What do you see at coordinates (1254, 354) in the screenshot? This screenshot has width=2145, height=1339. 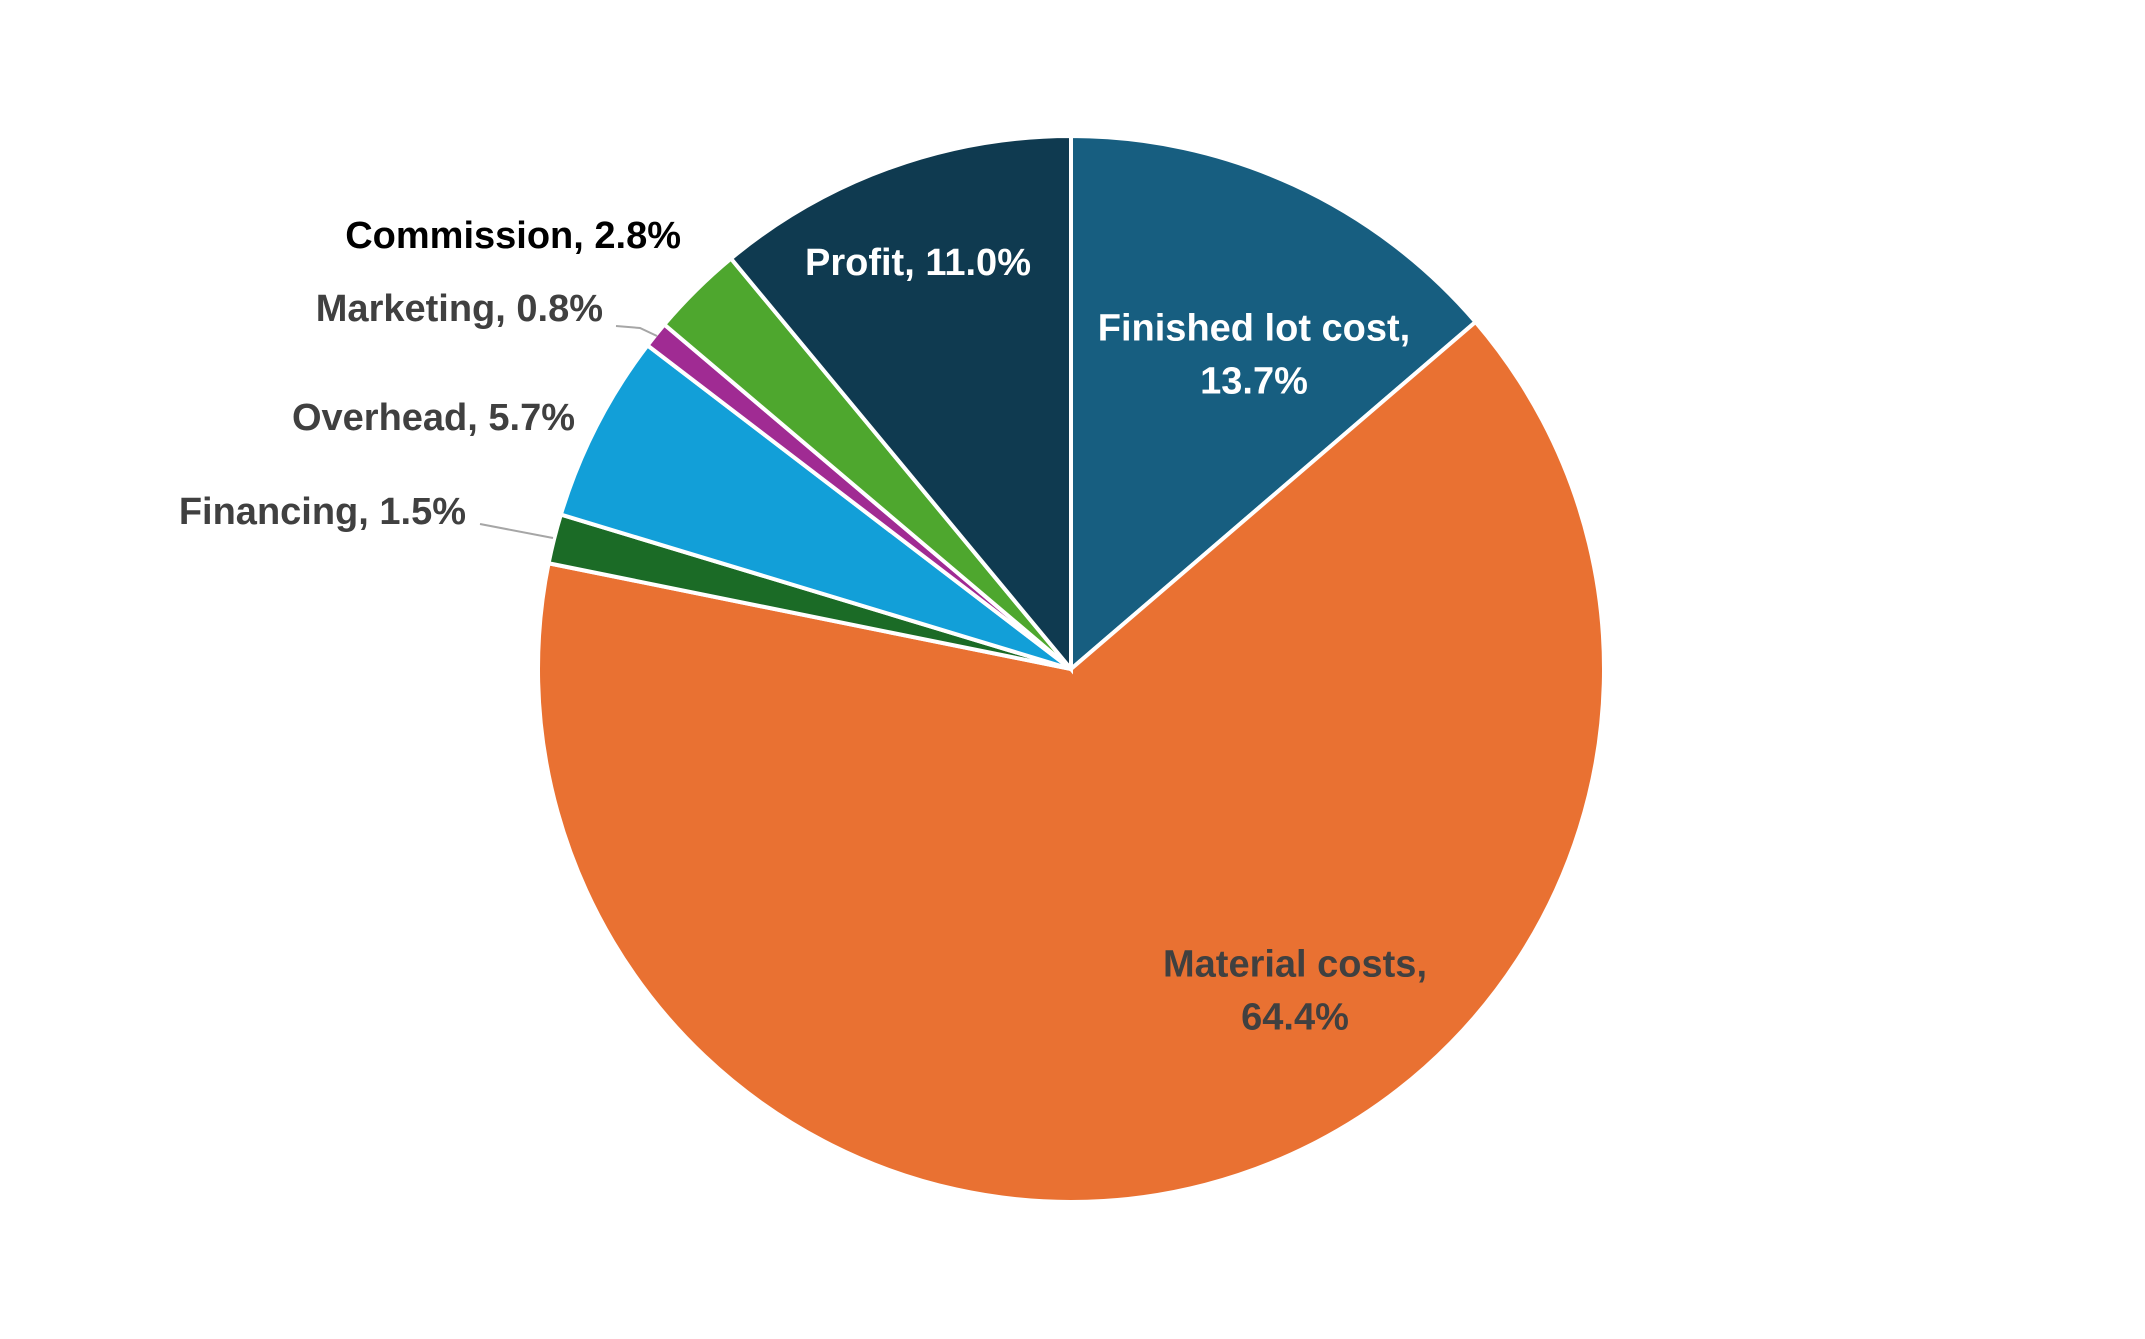 I see `data-label: Finished lot cost, 13.7%` at bounding box center [1254, 354].